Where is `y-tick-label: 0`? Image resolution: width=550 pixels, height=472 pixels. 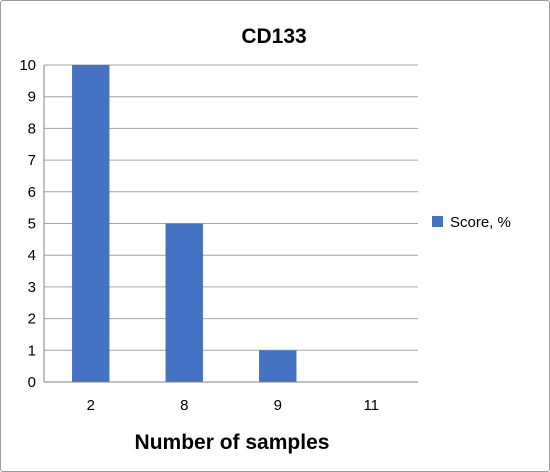
y-tick-label: 0 is located at coordinates (32, 382).